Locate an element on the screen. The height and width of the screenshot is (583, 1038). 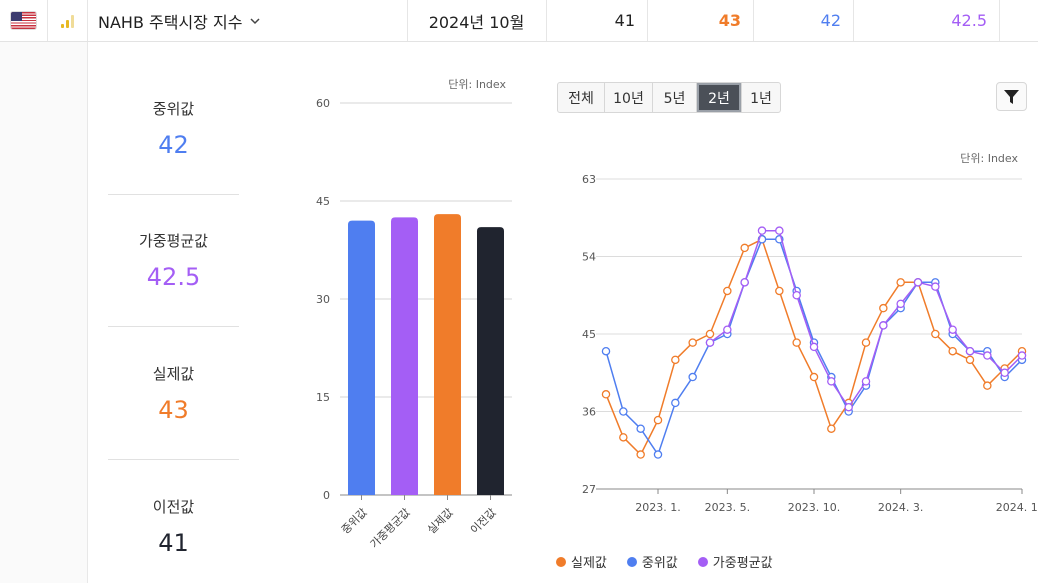
y-tick-label: 30 is located at coordinates (323, 299).